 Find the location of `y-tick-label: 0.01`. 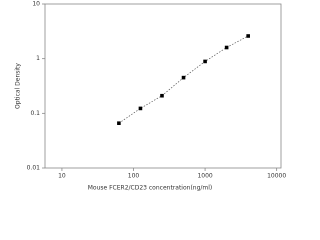

y-tick-label: 0.01 is located at coordinates (34, 168).